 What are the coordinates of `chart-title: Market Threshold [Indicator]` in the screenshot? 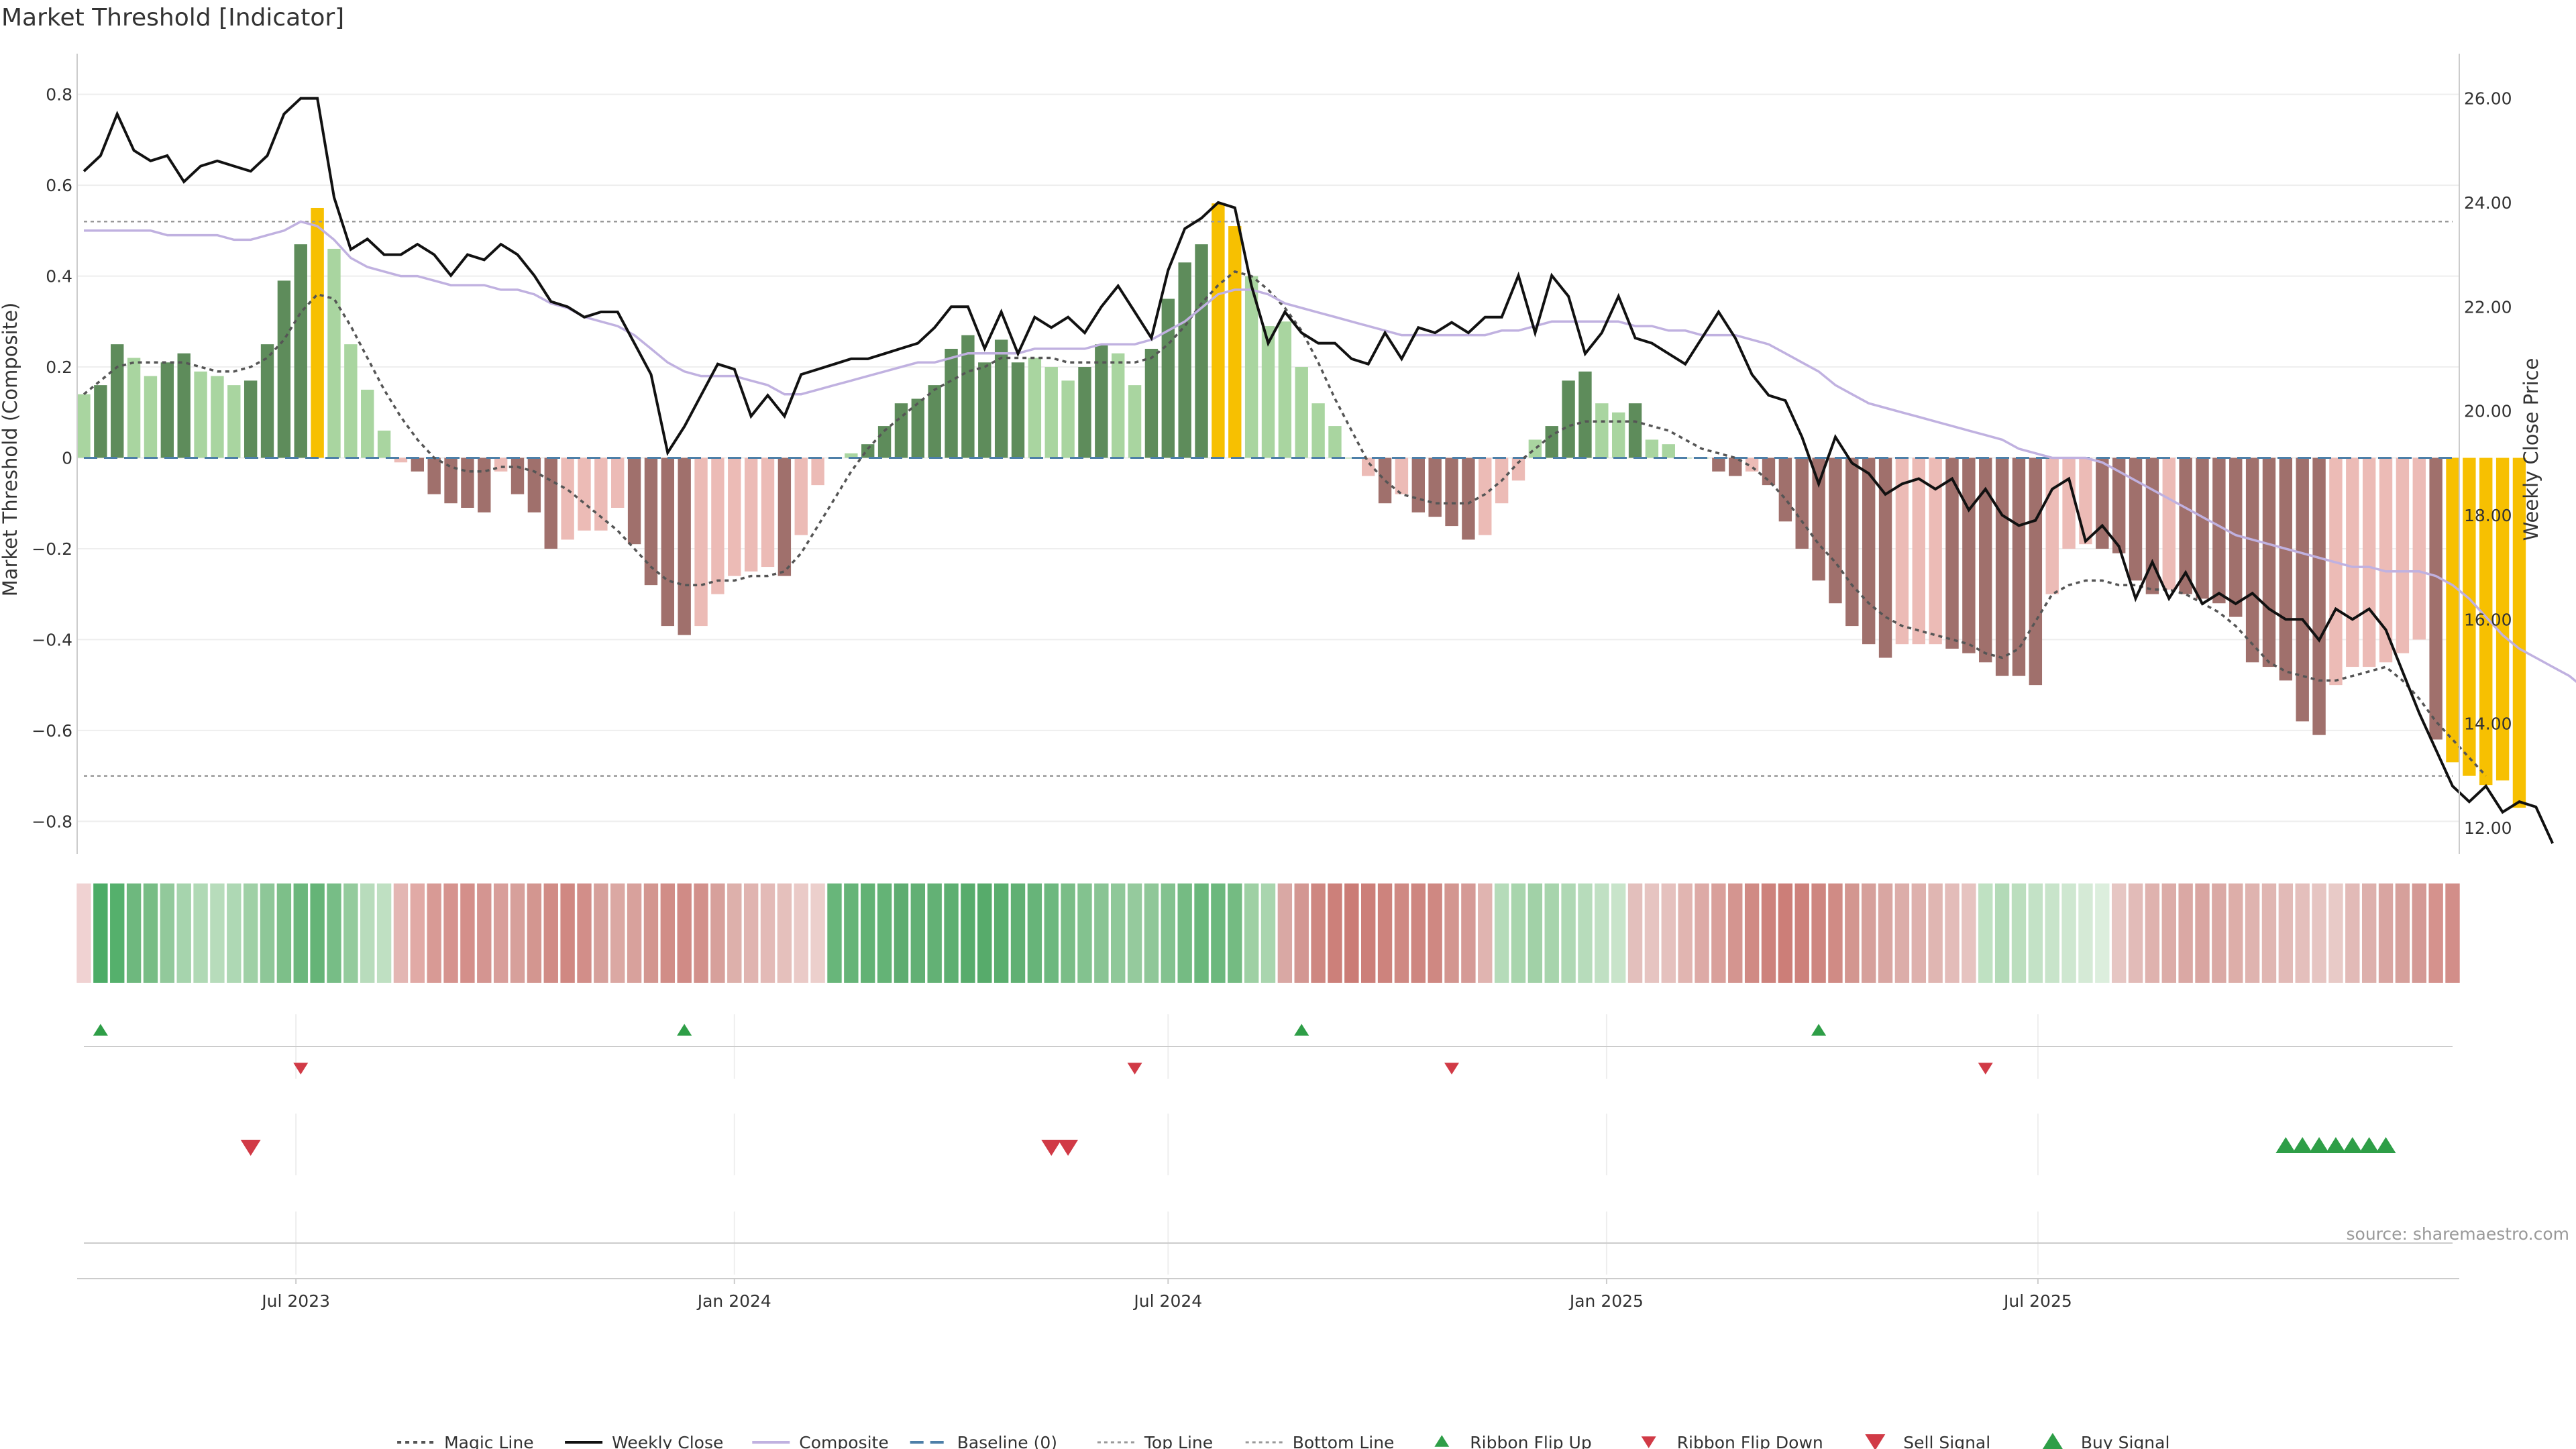 It's located at (172, 18).